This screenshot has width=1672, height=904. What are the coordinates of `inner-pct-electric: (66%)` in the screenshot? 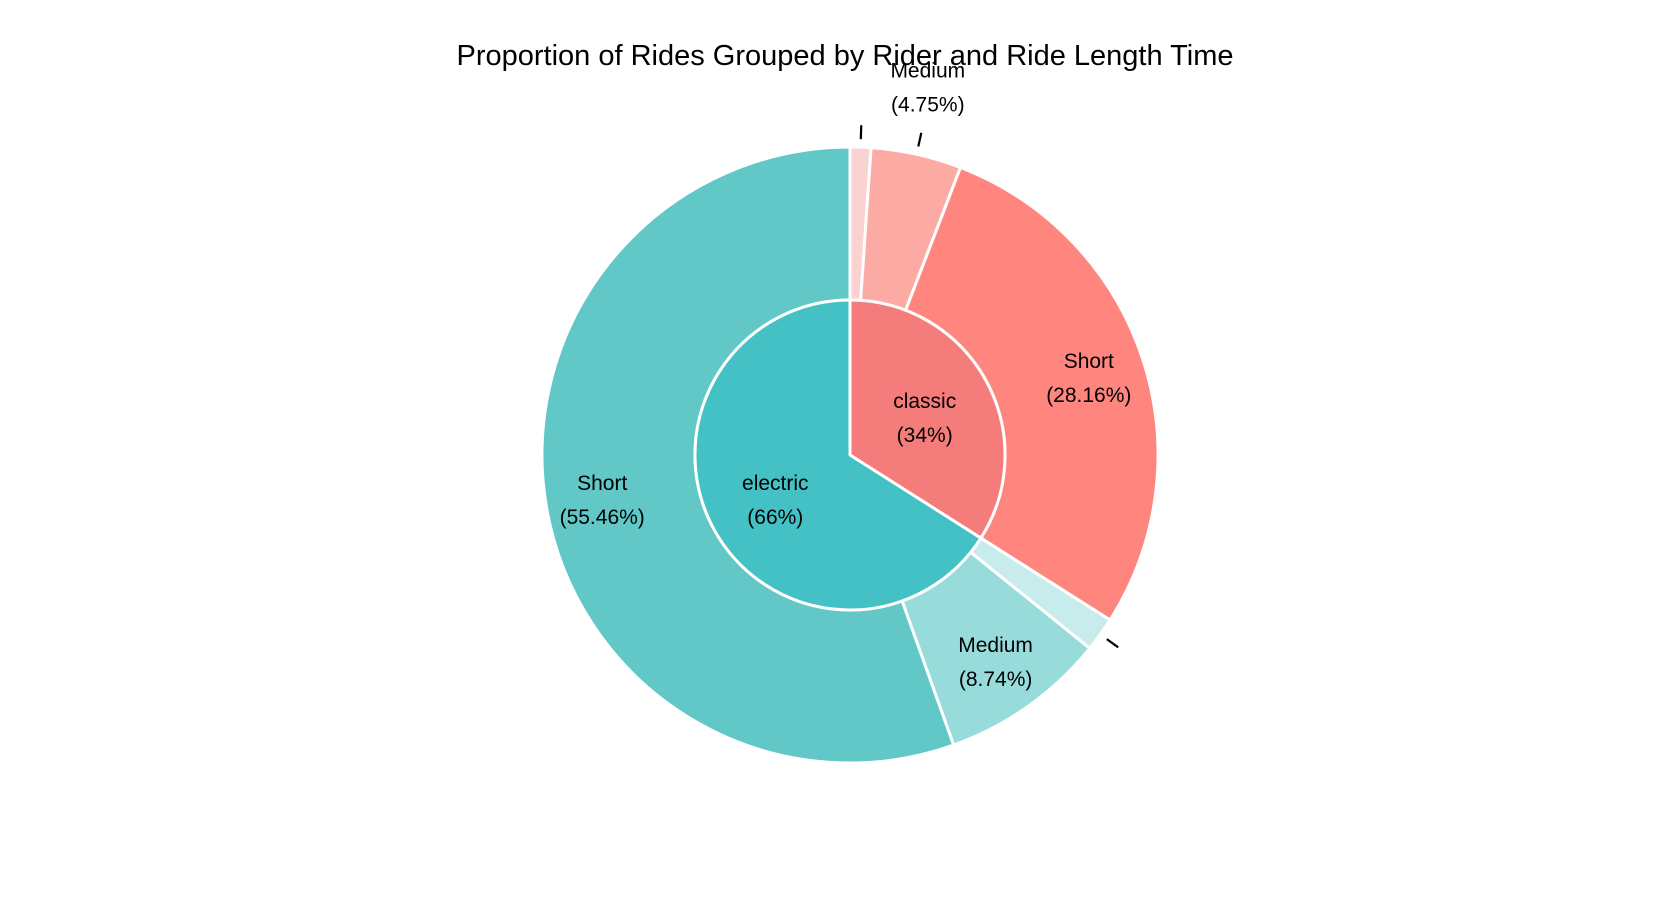 It's located at (775, 517).